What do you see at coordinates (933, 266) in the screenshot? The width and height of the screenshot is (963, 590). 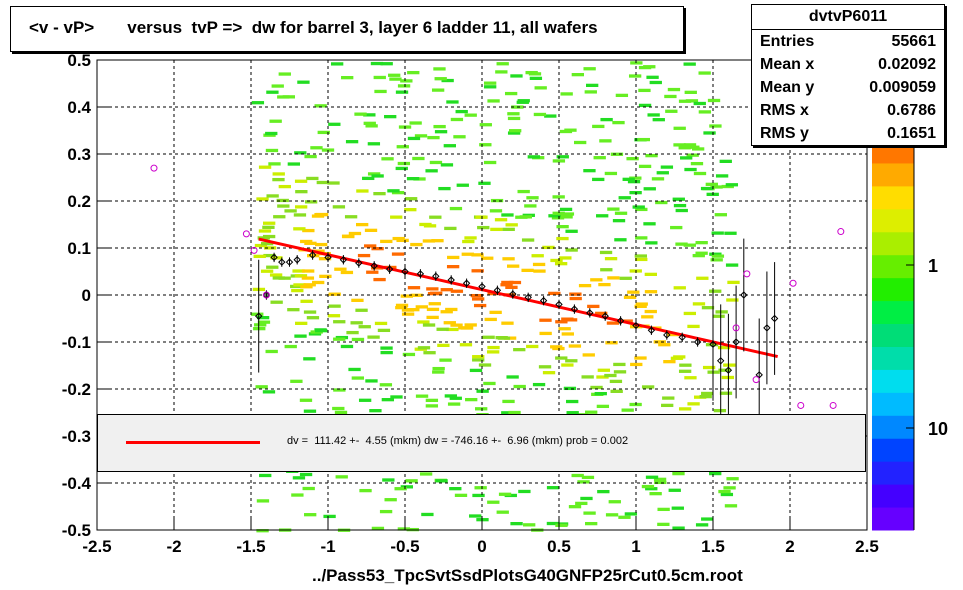 I see `palette-tick-label: 1` at bounding box center [933, 266].